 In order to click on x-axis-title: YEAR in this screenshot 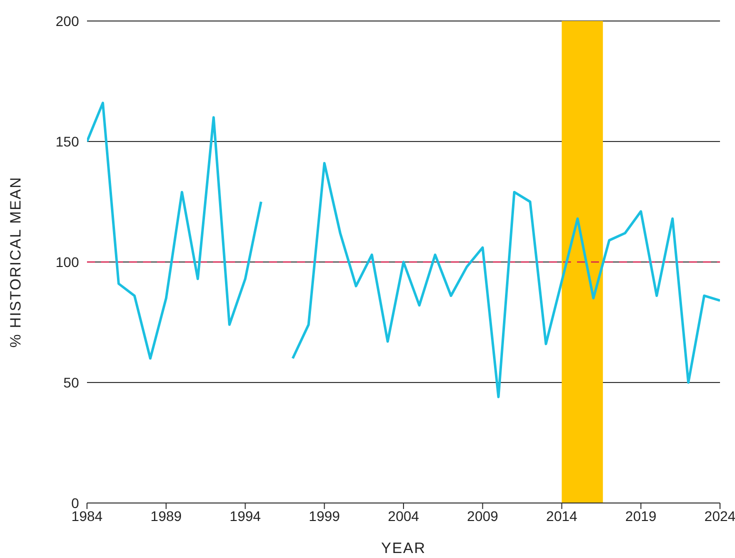, I will do `click(403, 548)`.